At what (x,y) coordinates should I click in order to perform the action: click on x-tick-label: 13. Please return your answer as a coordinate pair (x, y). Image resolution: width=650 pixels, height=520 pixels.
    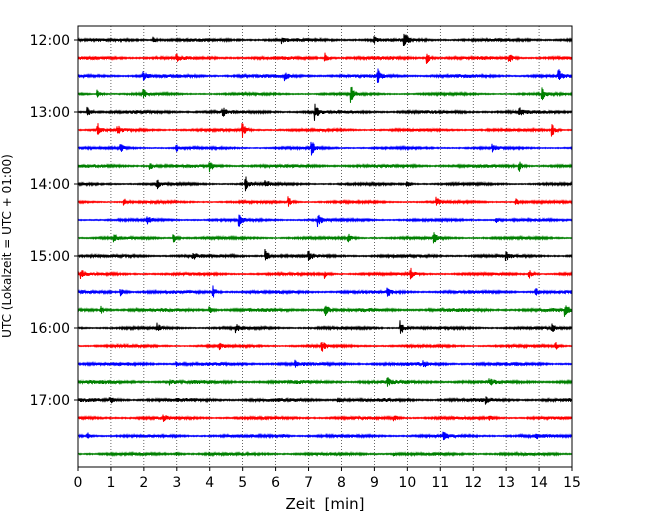
    Looking at the image, I should click on (506, 483).